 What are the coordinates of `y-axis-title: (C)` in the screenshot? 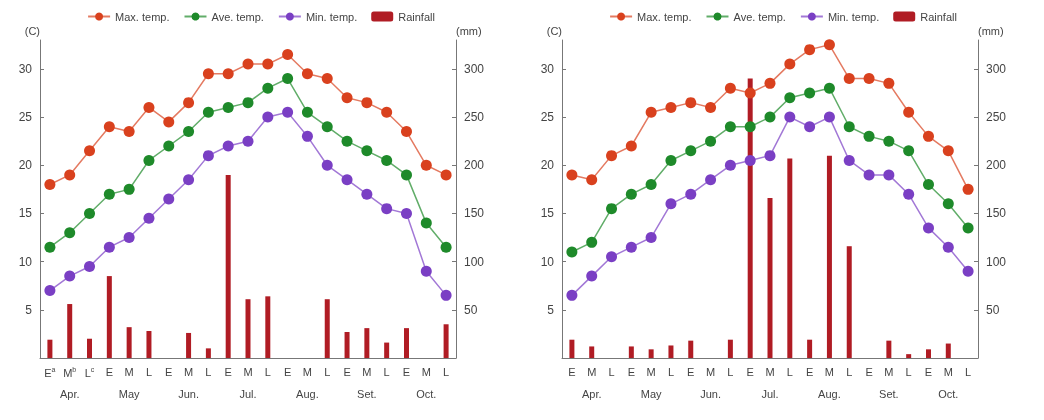 It's located at (32, 30).